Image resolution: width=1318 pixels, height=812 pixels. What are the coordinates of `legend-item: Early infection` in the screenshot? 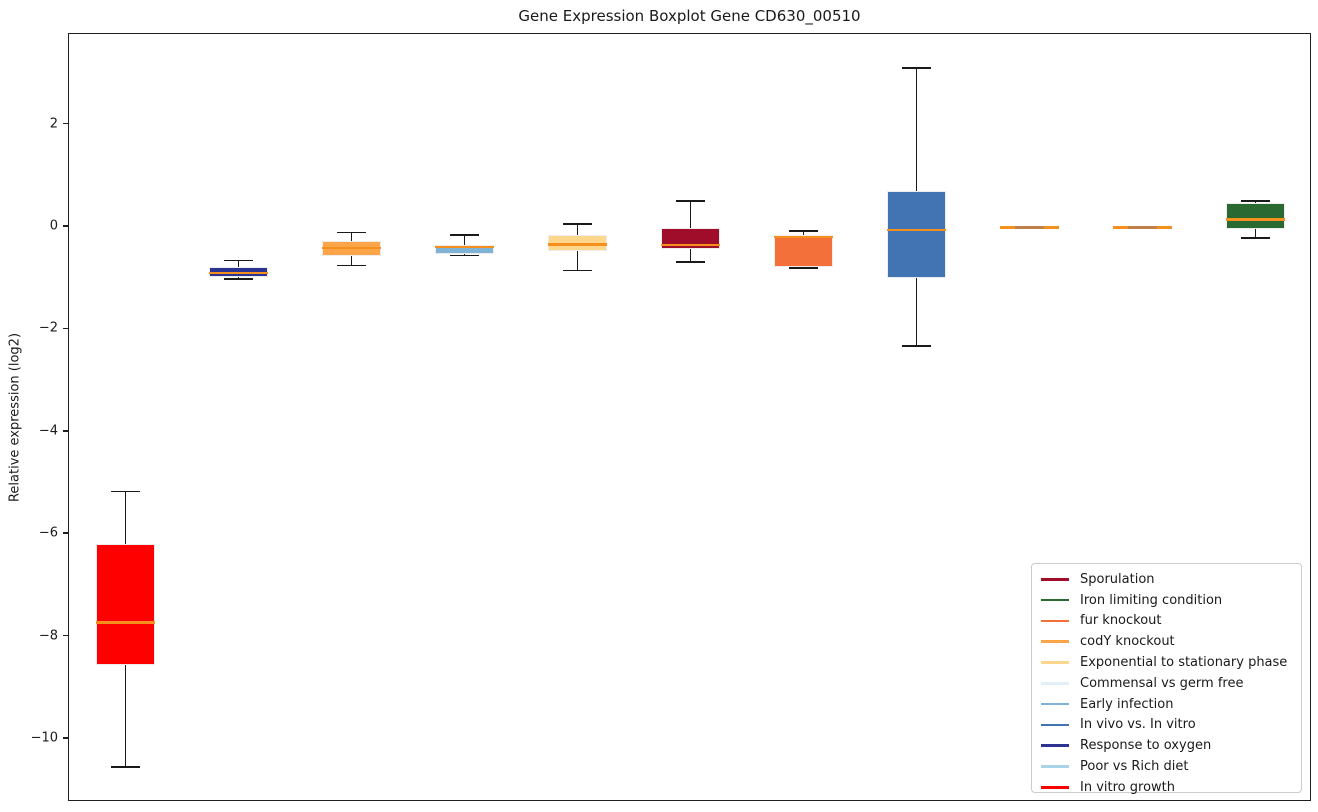 It's located at (1166, 704).